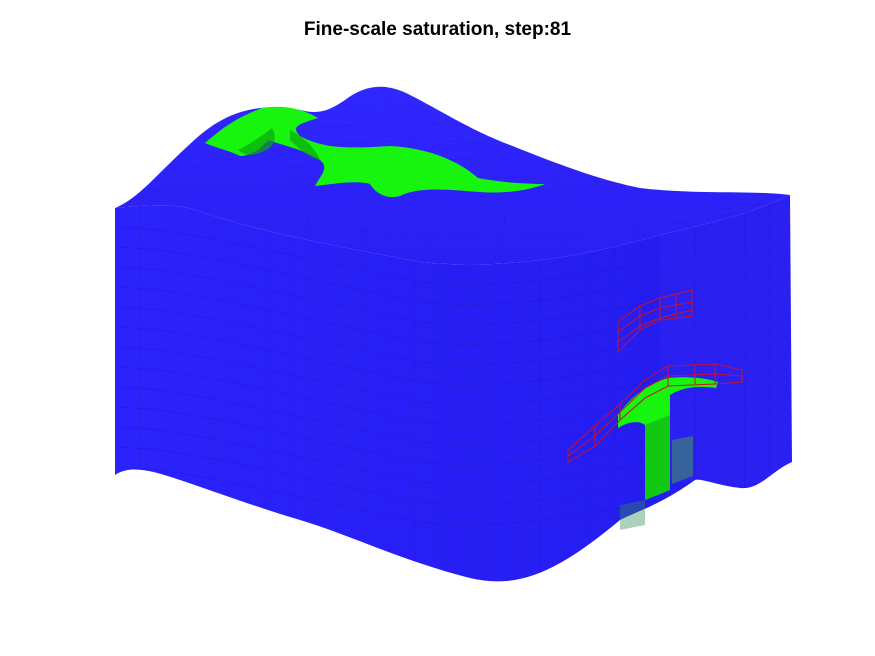 The width and height of the screenshot is (875, 656). I want to click on right-face, so click(726, 342).